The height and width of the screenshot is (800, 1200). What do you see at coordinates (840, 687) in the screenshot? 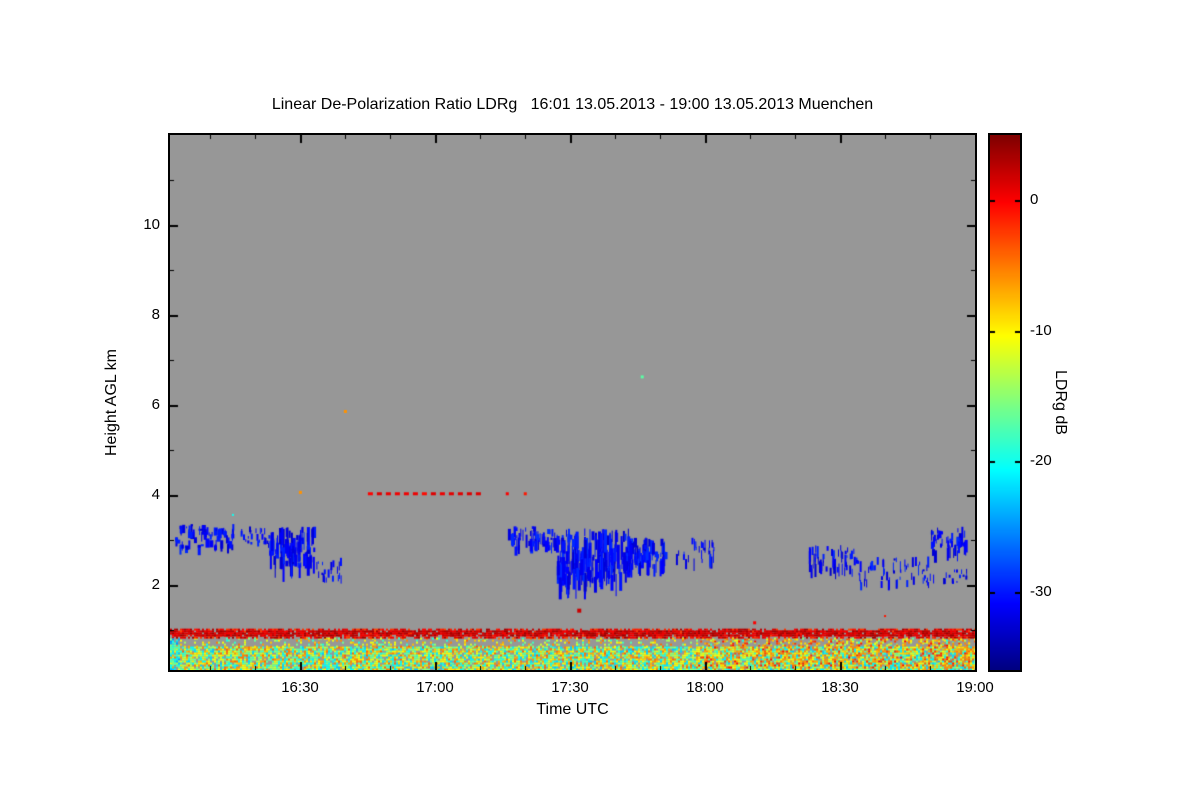
I see `x-tick-label-1830: 18:30` at bounding box center [840, 687].